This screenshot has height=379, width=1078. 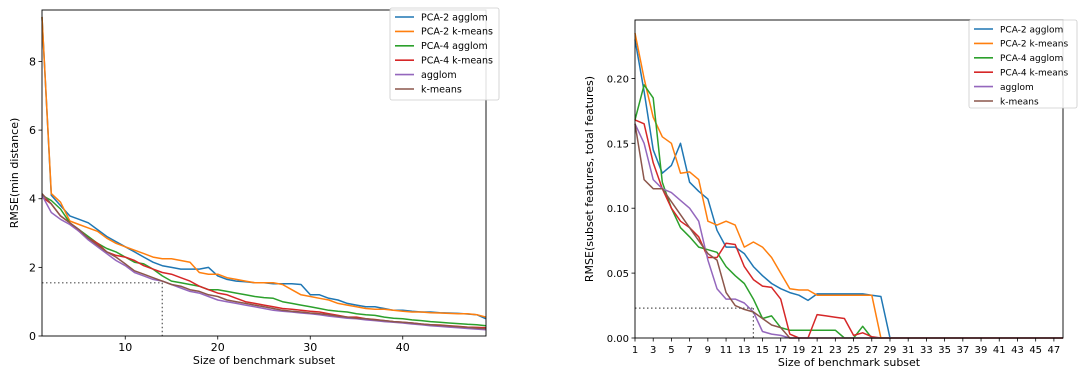 What do you see at coordinates (32, 61) in the screenshot?
I see `y-tick-label: 8` at bounding box center [32, 61].